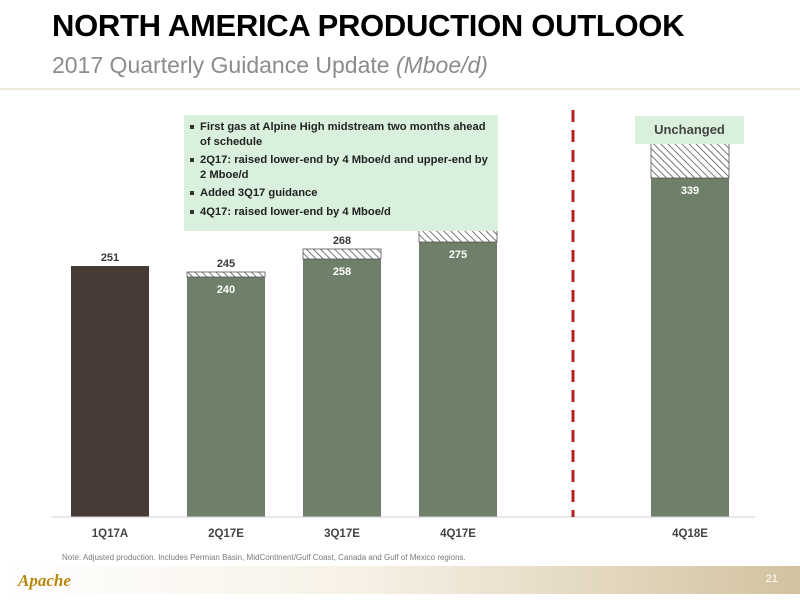 This screenshot has height=600, width=800. Describe the element at coordinates (226, 397) in the screenshot. I see `bar-2Q17E` at that location.